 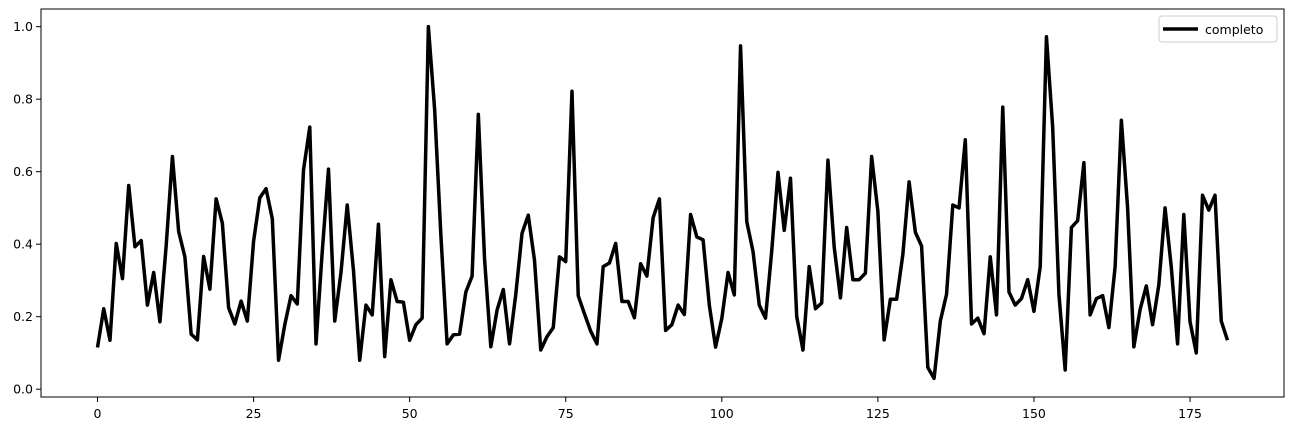 What do you see at coordinates (878, 413) in the screenshot?
I see `x-tick-label: 125` at bounding box center [878, 413].